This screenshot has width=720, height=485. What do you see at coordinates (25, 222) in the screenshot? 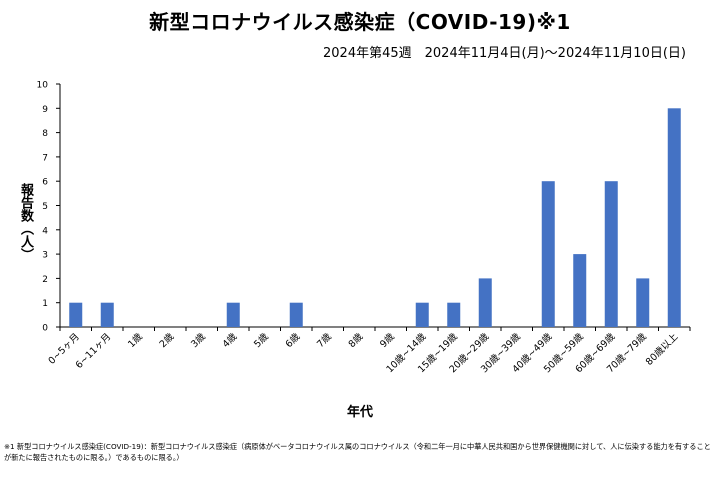
I see `y-axis-label: 報告数（人）` at bounding box center [25, 222].